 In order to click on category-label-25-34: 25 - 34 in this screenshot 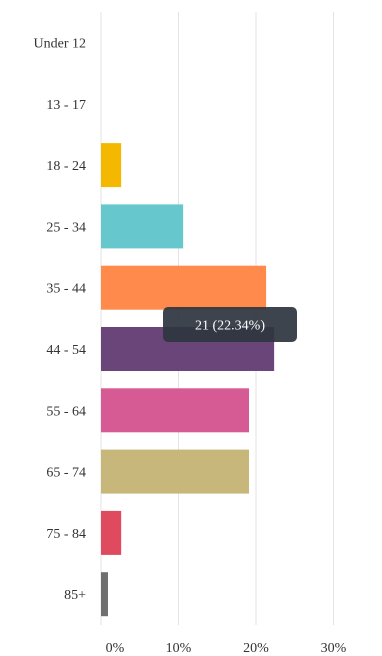, I will do `click(66, 227)`.